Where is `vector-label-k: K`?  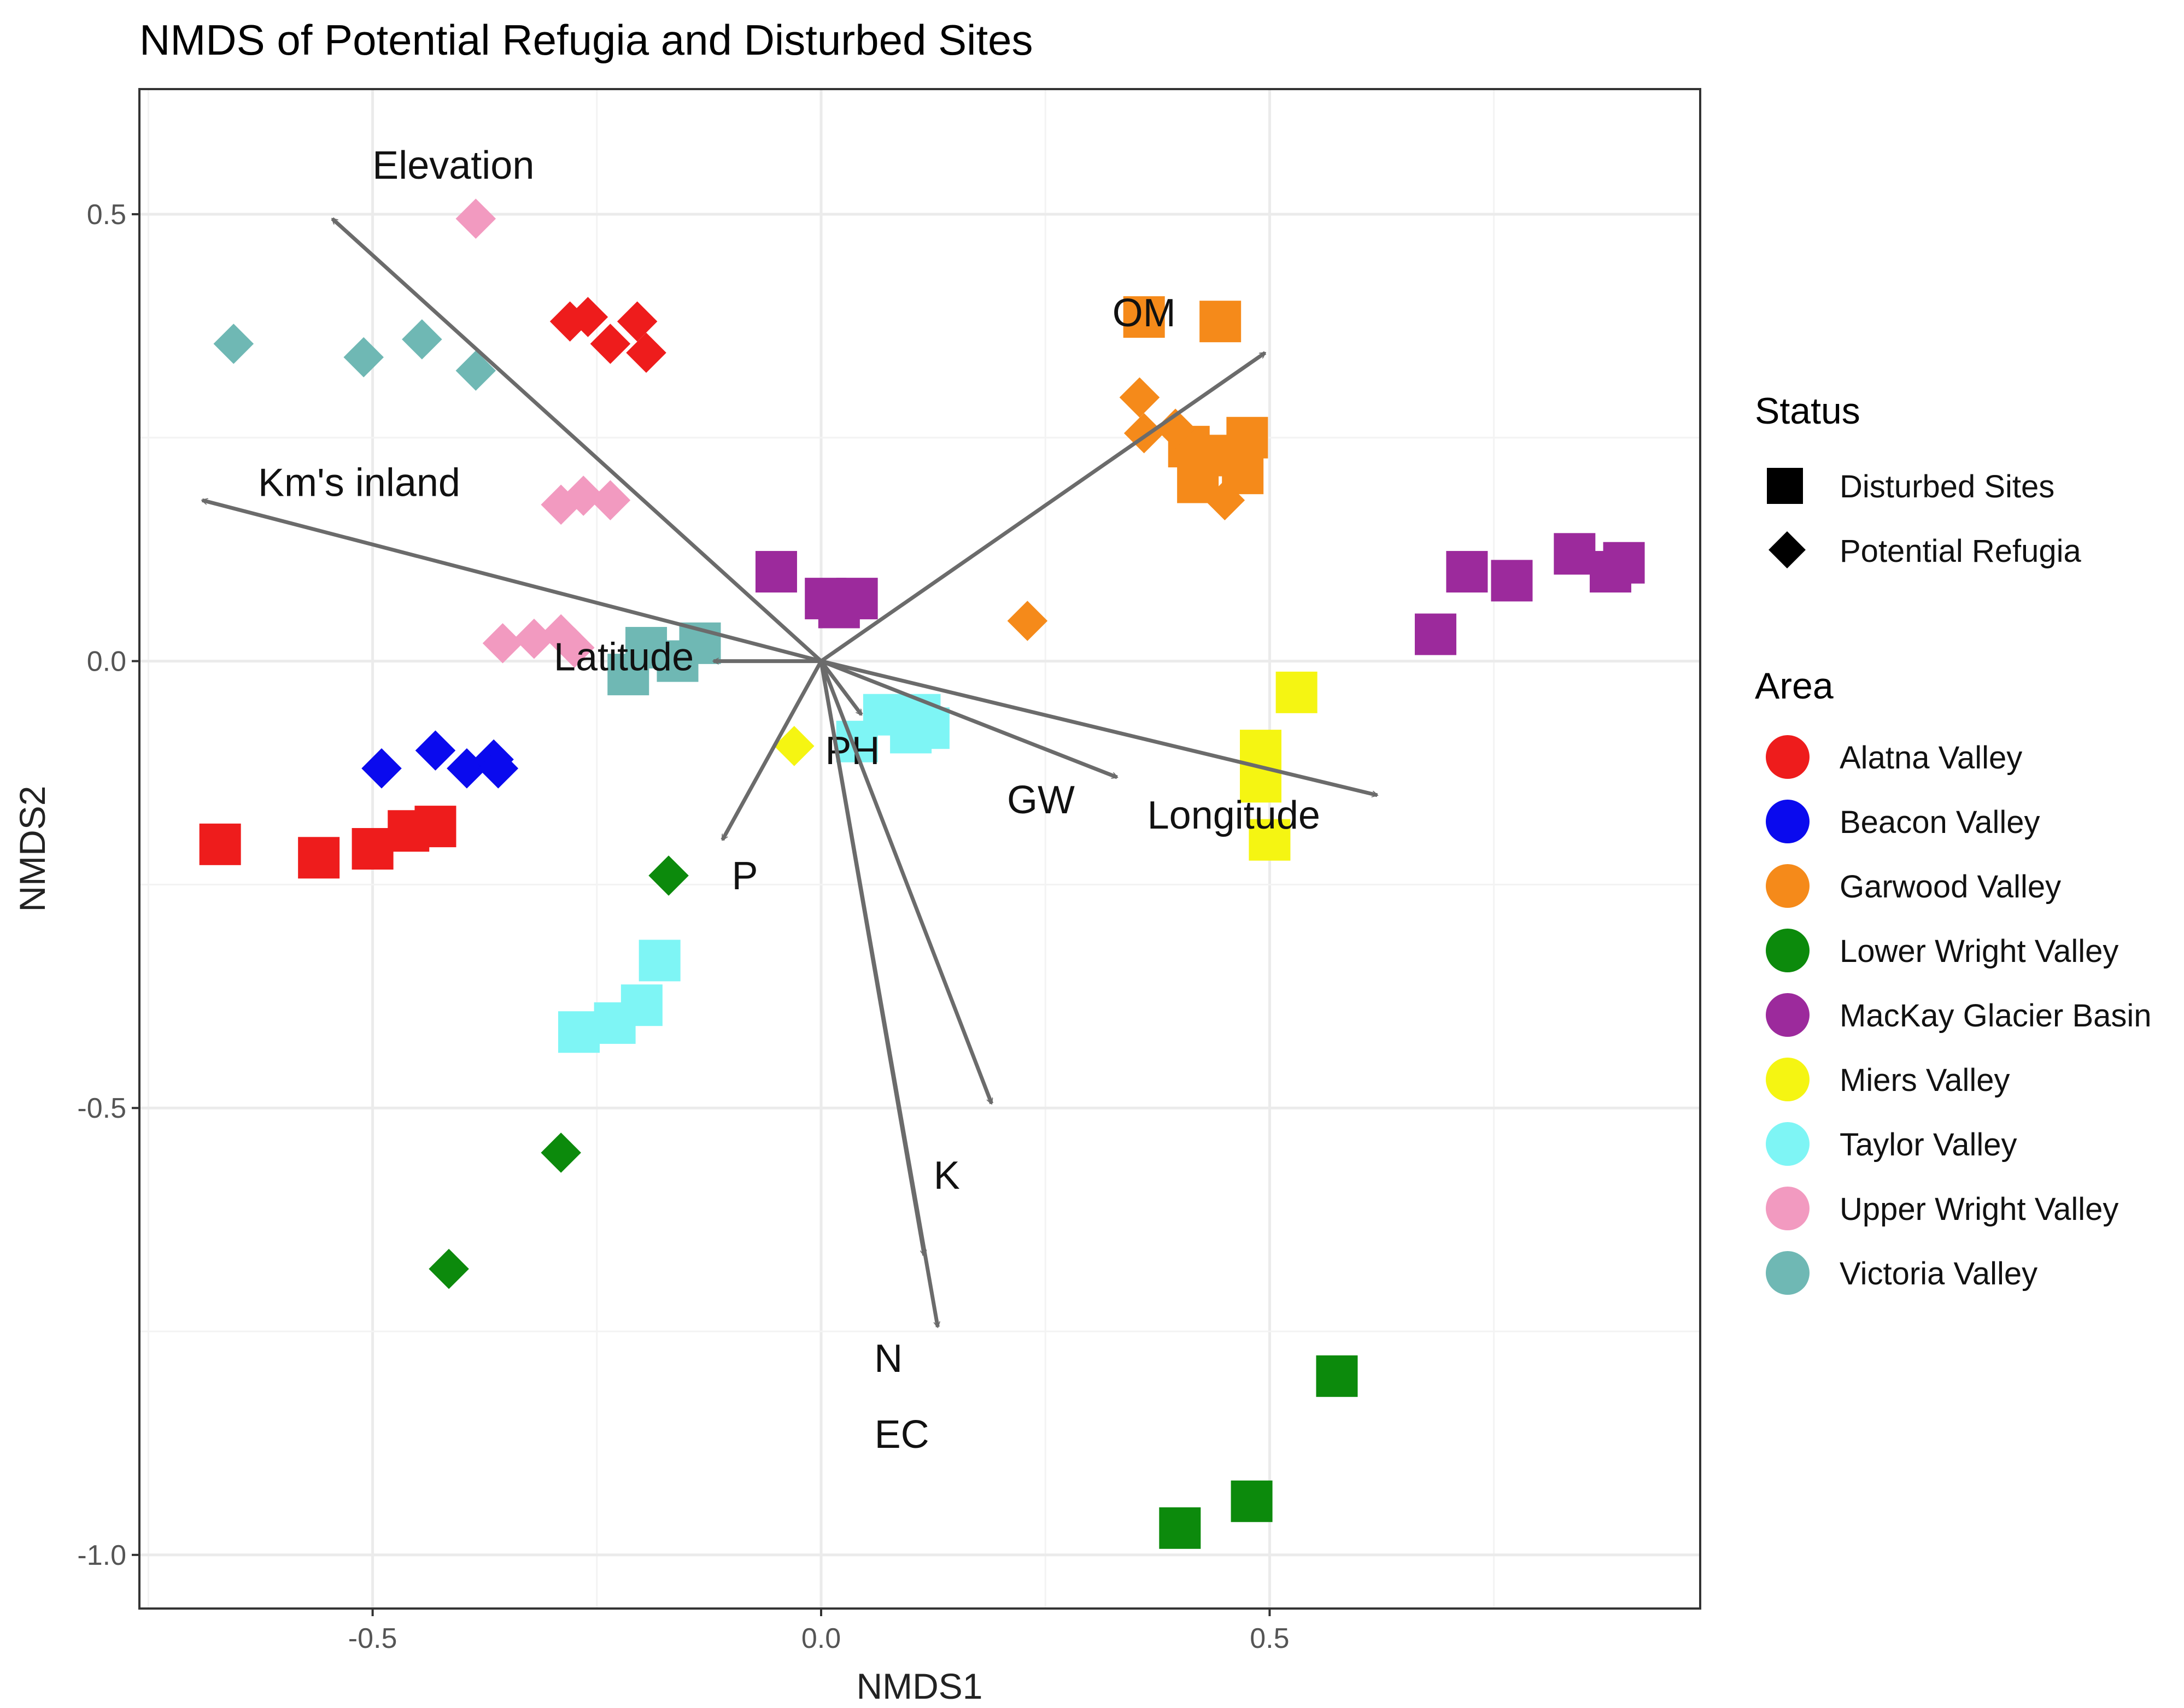 vector-label-k: K is located at coordinates (947, 1176).